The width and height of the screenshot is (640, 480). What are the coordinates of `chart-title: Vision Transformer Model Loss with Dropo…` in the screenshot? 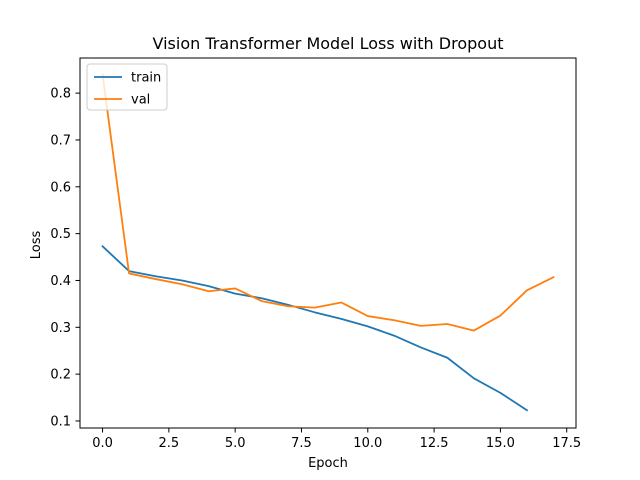 It's located at (328, 43).